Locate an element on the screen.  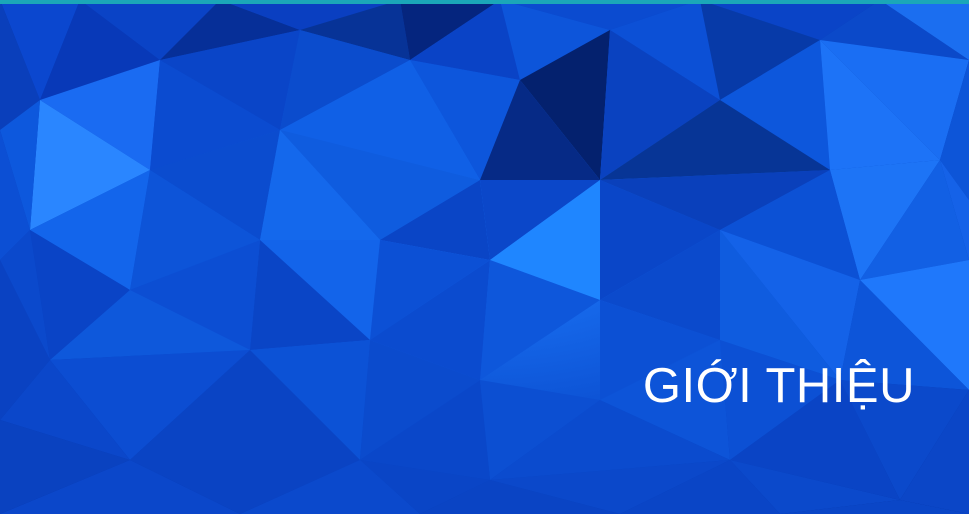
page-title: GIỚI THIỆU is located at coordinates (778, 386).